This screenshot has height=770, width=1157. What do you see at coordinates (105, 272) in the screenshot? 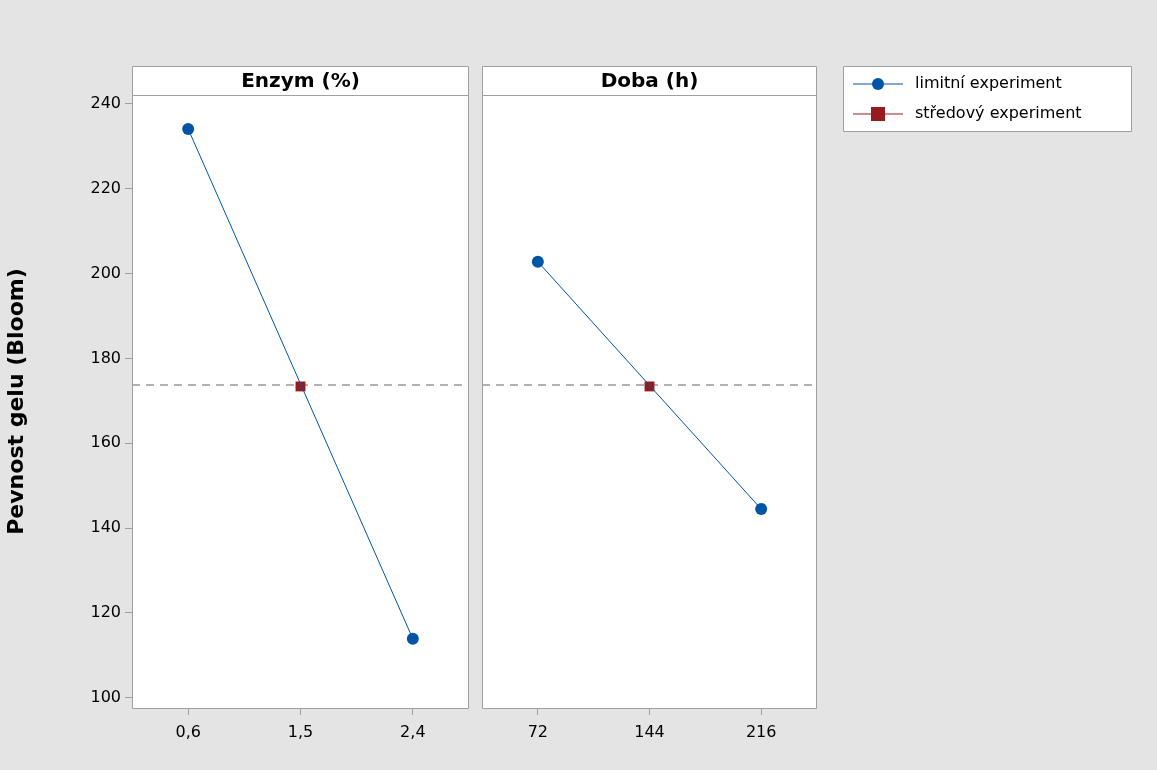
I see `y-tick-label: 200` at bounding box center [105, 272].